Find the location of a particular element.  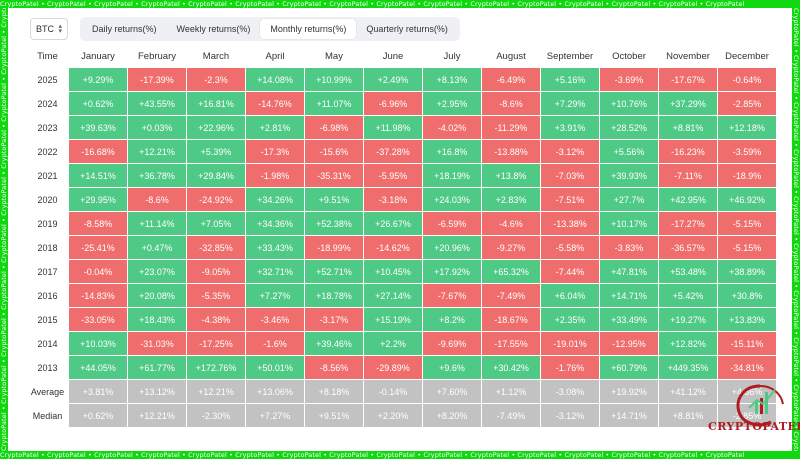

return-cell: -2.85% is located at coordinates (747, 103).